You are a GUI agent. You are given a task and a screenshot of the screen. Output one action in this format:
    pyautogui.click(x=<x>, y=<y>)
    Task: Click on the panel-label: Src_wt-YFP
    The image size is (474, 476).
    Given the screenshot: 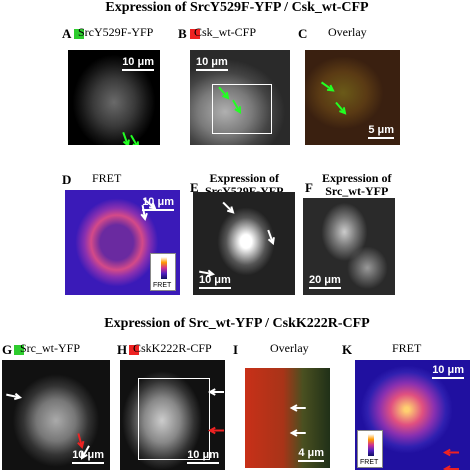 What is the action you would take?
    pyautogui.click(x=50, y=348)
    